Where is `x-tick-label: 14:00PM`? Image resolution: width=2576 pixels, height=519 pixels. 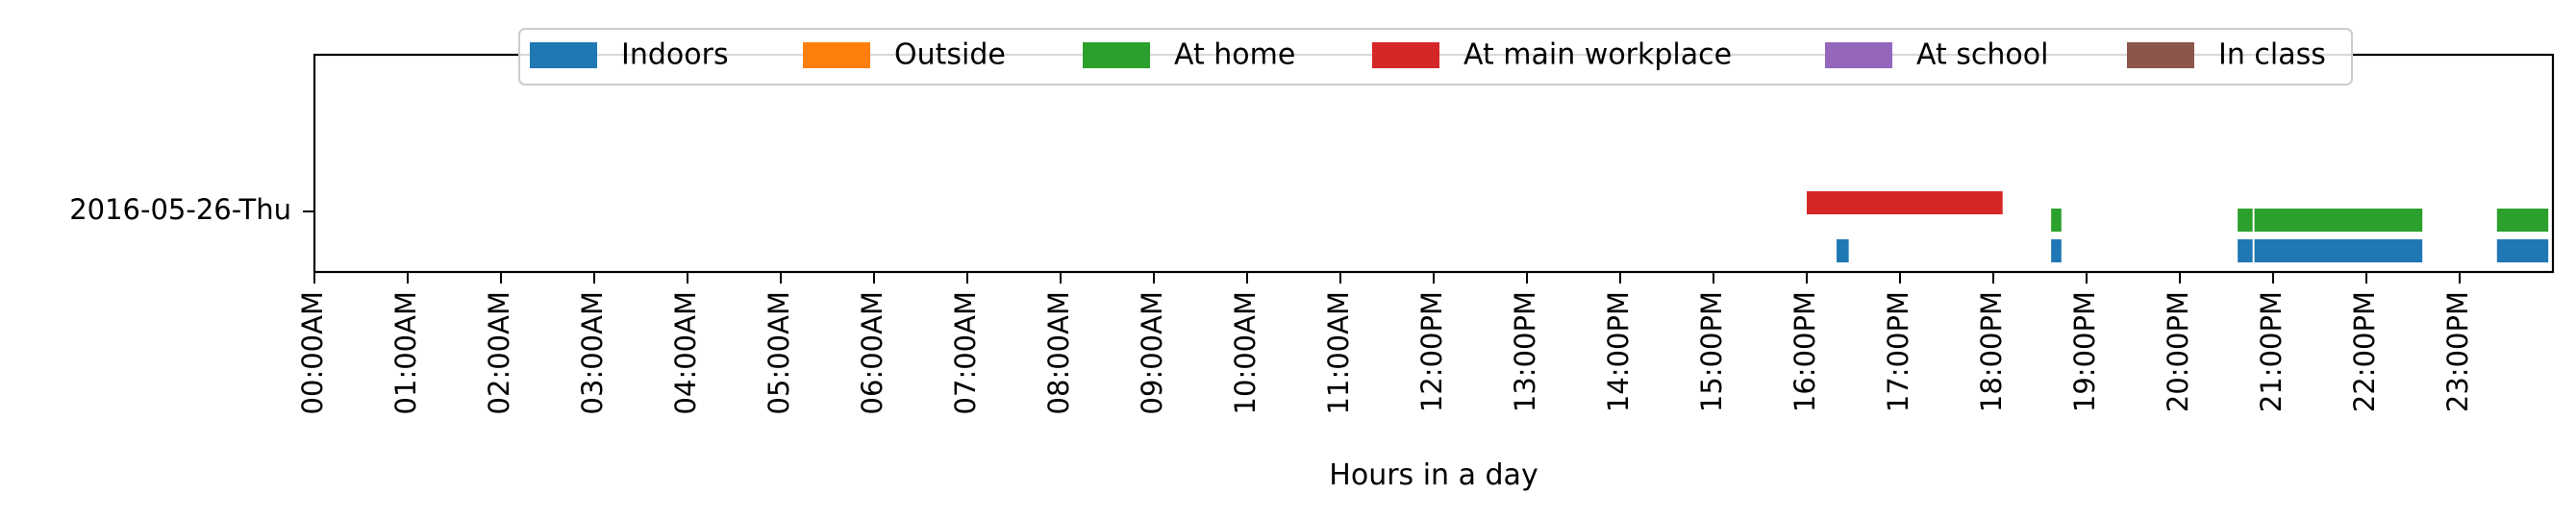 x-tick-label: 14:00PM is located at coordinates (1618, 351).